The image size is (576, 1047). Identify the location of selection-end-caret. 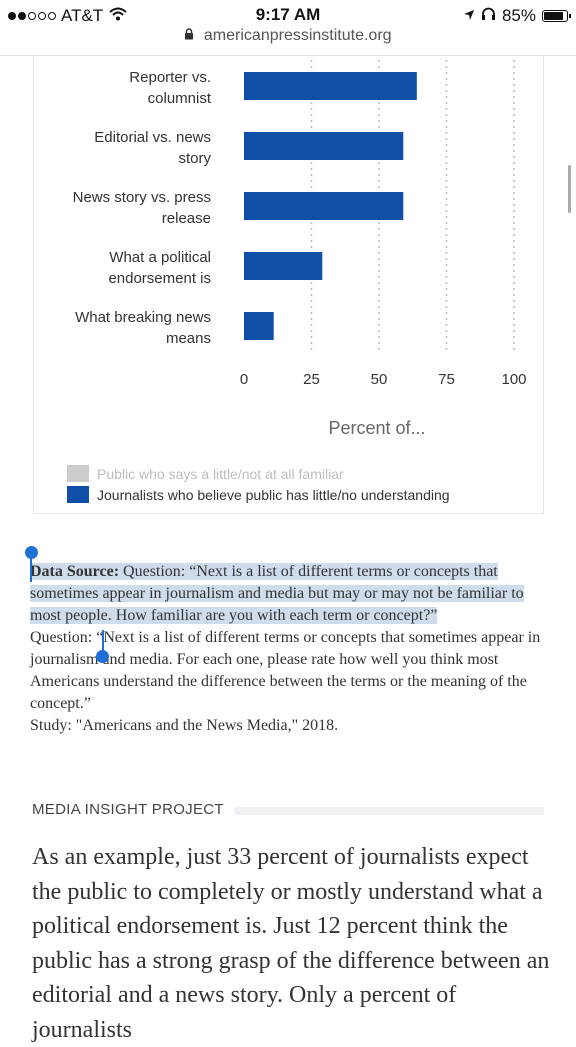
(103, 642).